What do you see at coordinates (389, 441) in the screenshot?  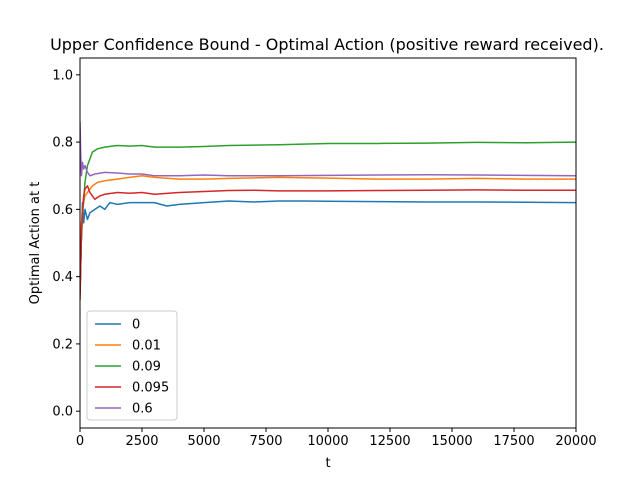 I see `x-tick-label: 12500` at bounding box center [389, 441].